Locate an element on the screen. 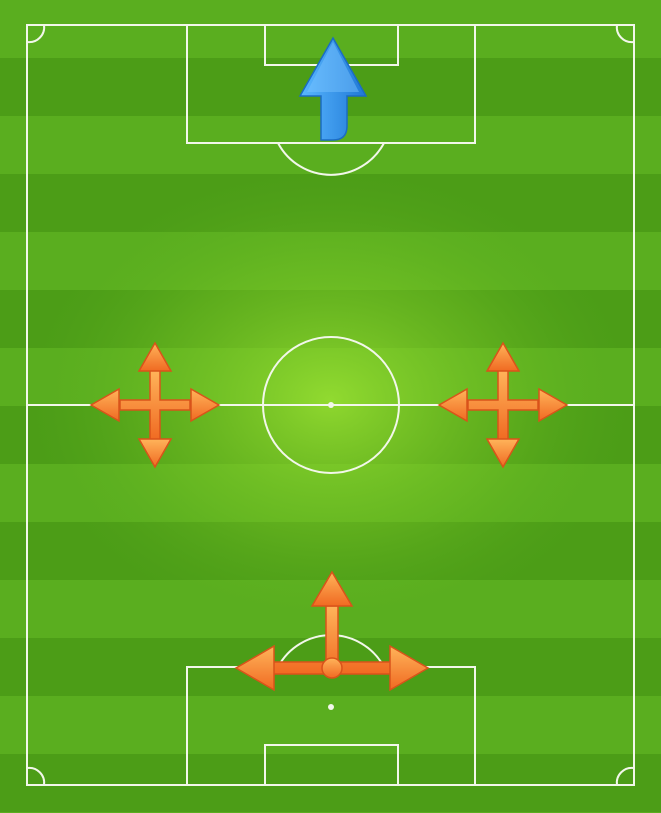  grass-stripe is located at coordinates (330, 783).